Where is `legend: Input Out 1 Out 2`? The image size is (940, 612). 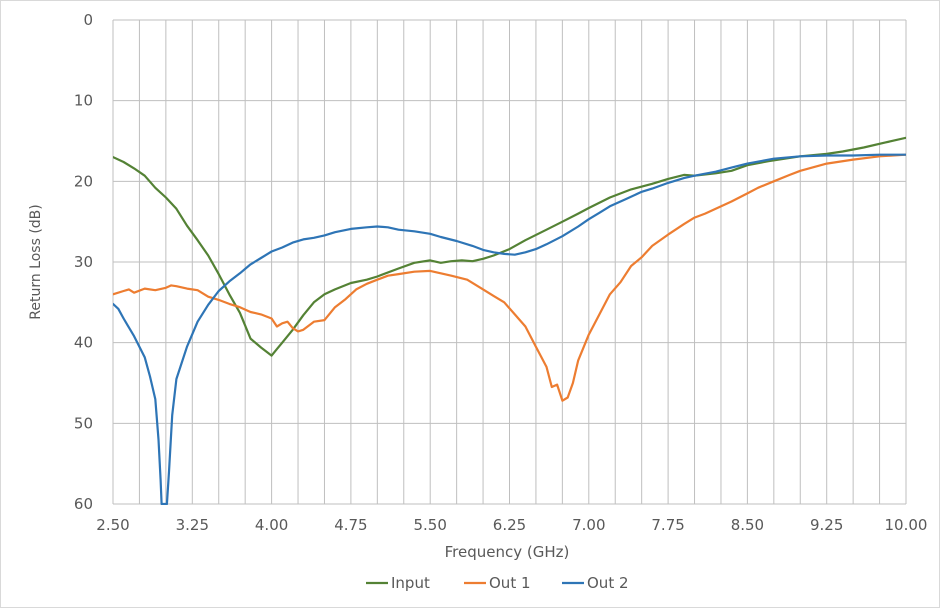 legend: Input Out 1 Out 2 is located at coordinates (497, 583).